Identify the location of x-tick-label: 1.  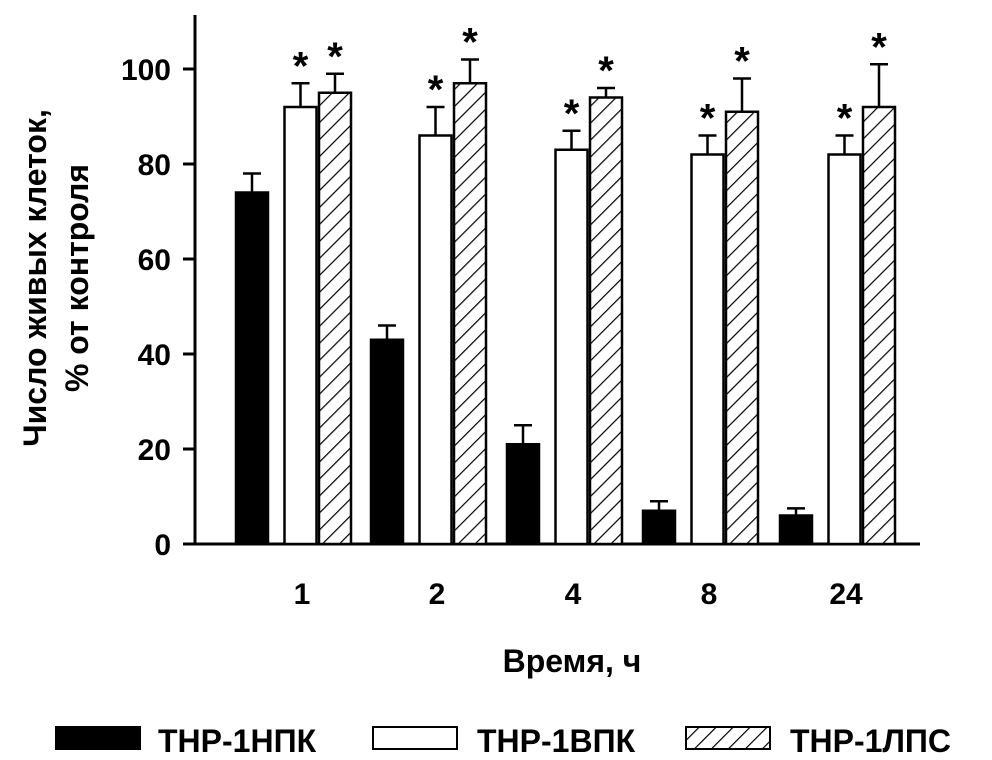
(302, 594).